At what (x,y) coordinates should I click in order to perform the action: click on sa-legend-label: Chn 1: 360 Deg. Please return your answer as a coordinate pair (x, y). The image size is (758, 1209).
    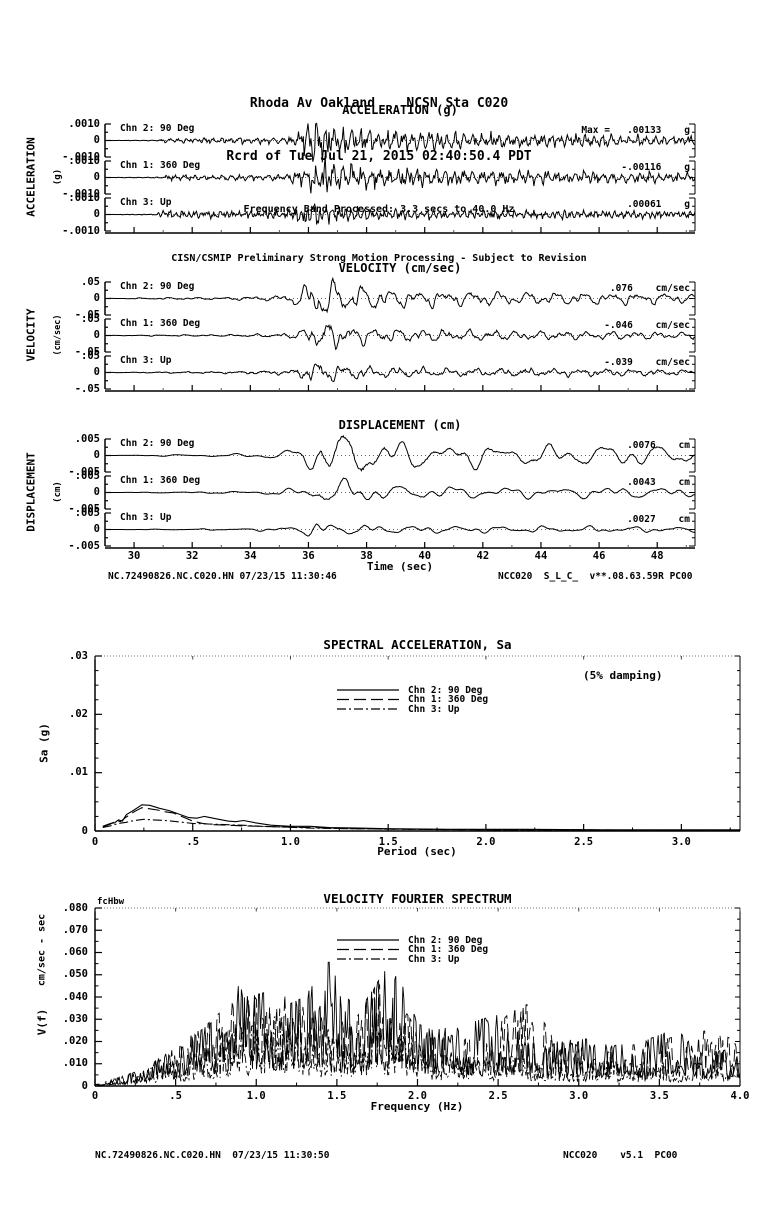
    Looking at the image, I should click on (448, 699).